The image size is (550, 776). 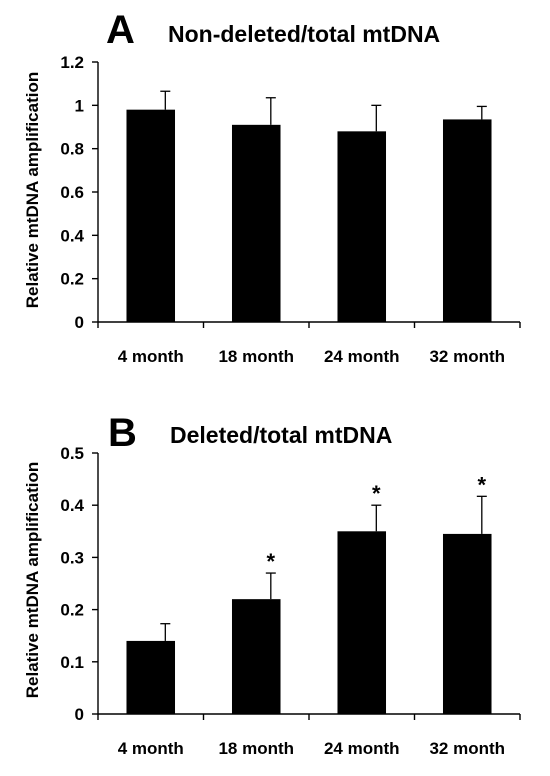 What do you see at coordinates (72, 279) in the screenshot?
I see `panel-a-y-tick-label: 0.2` at bounding box center [72, 279].